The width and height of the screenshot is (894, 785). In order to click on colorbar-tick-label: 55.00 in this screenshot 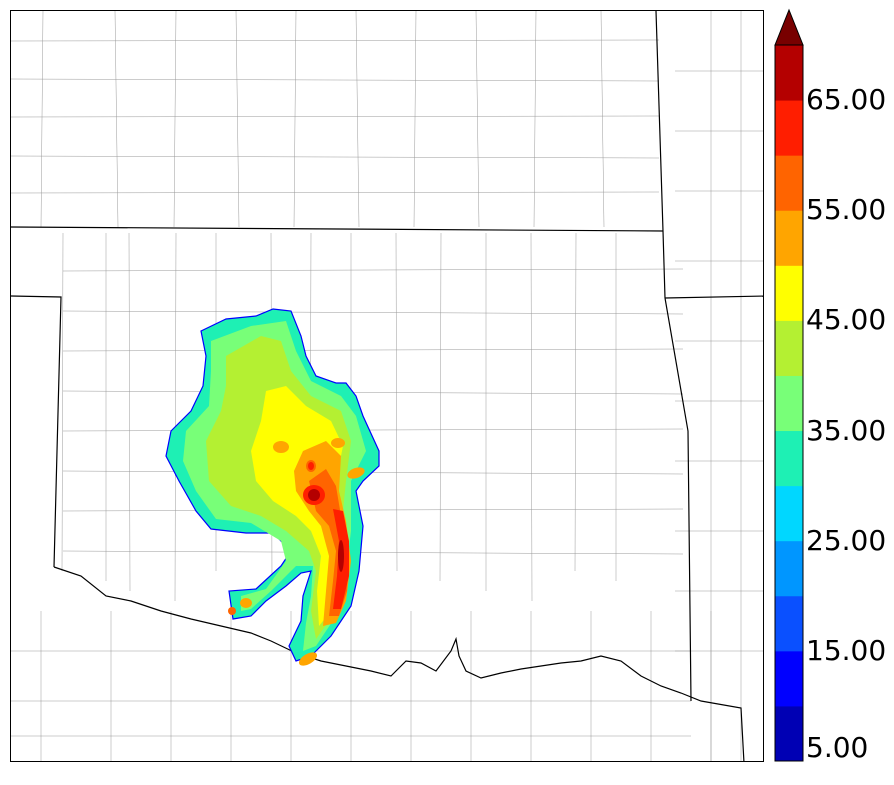, I will do `click(846, 210)`.